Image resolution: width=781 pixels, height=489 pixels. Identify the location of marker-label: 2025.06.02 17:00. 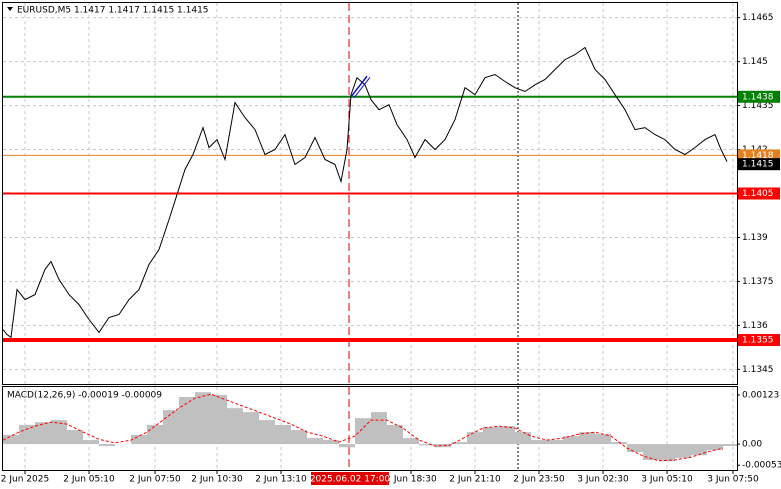
(350, 480).